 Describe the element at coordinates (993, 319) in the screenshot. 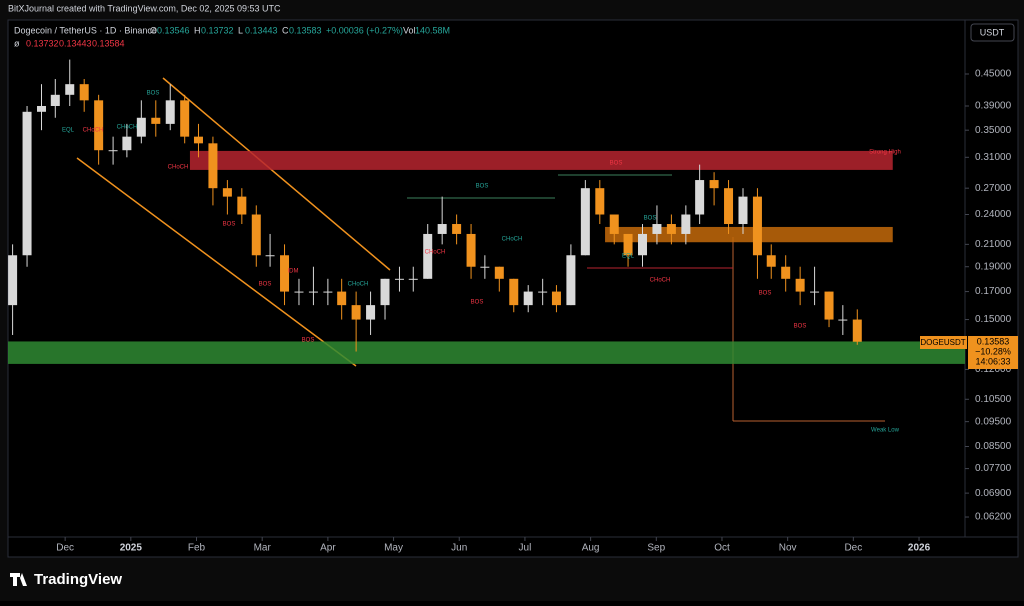

I see `y-tick-label: 0.15000` at that location.